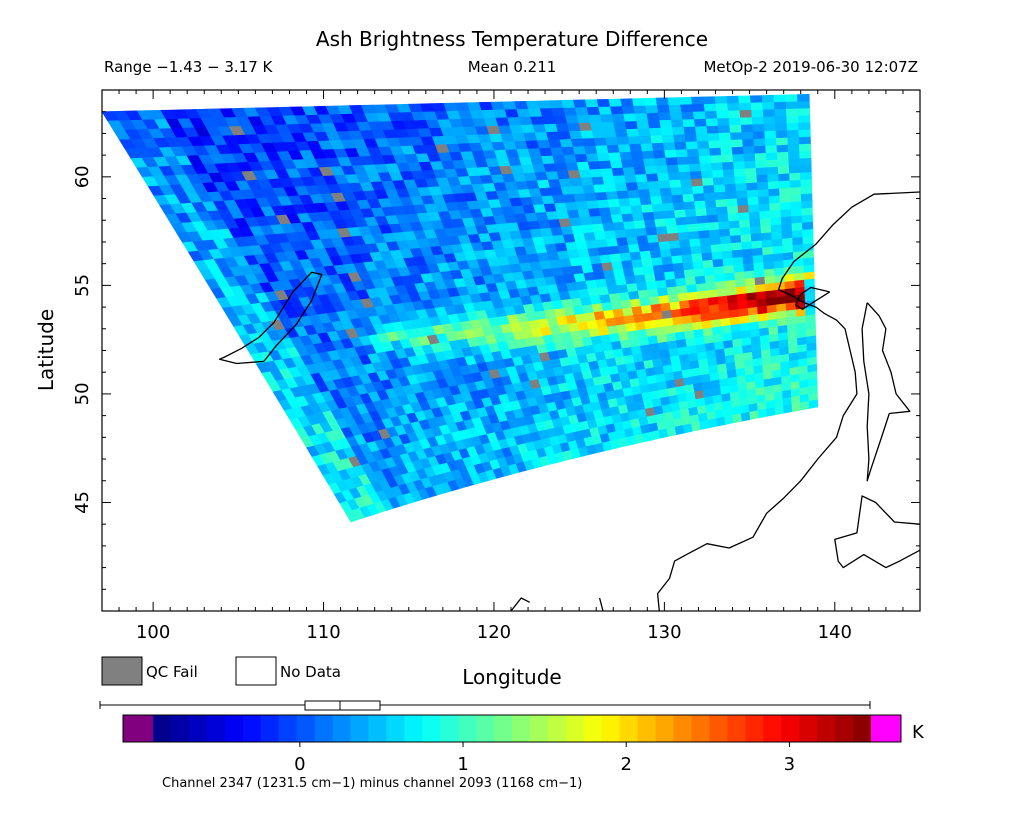 The height and width of the screenshot is (813, 1024). Describe the element at coordinates (789, 764) in the screenshot. I see `colorbar-tick-label: 3` at that location.